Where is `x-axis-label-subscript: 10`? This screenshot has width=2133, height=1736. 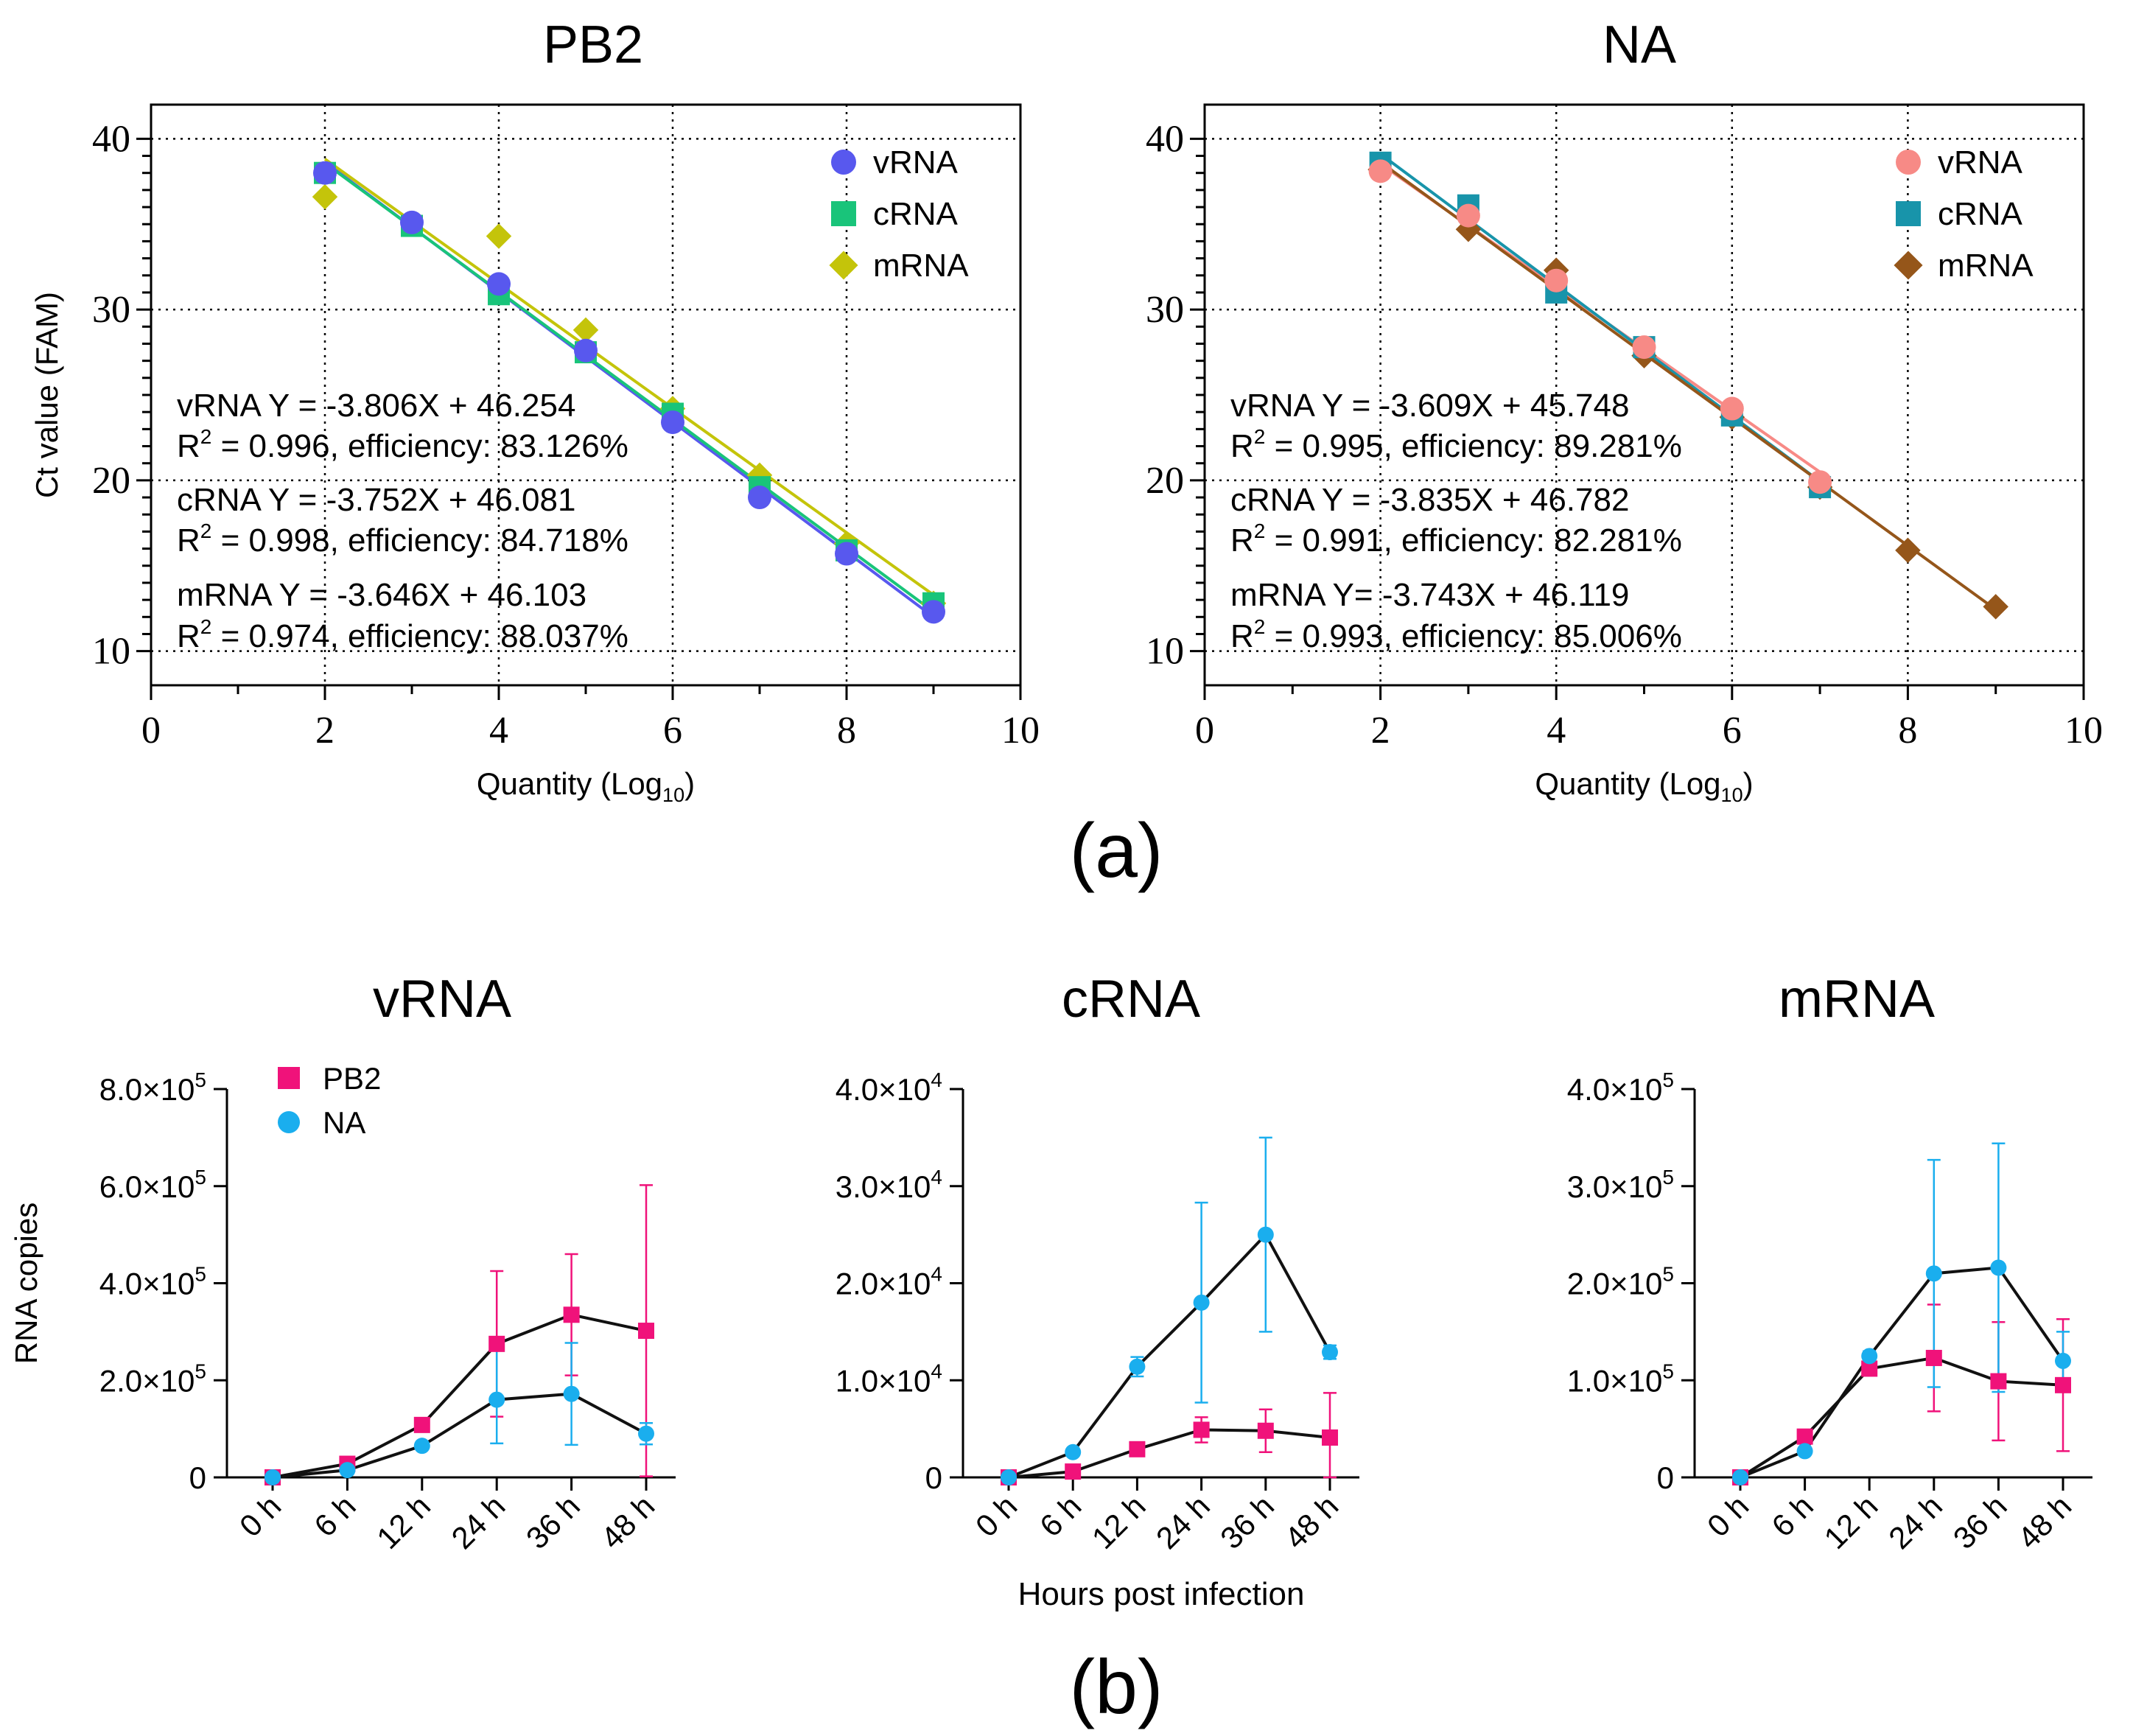 x-axis-label-subscript: 10 is located at coordinates (673, 795).